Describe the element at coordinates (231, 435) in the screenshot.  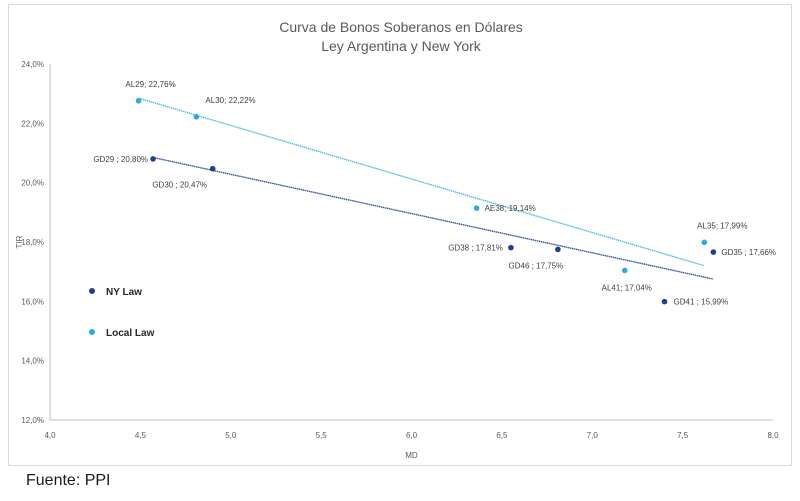
I see `x-tick-label: 5,0` at that location.